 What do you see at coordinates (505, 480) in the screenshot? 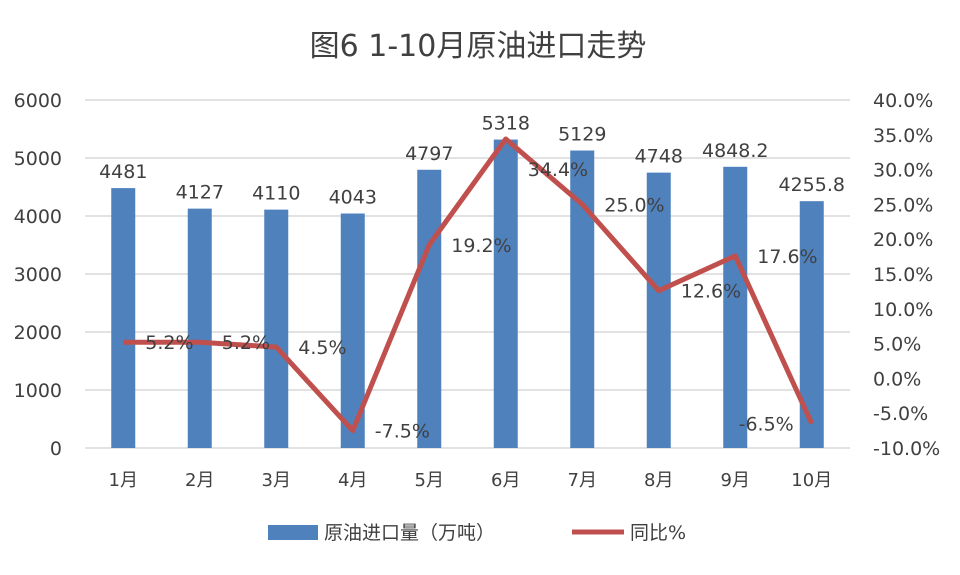
I see `x-tick-label: 6月` at bounding box center [505, 480].